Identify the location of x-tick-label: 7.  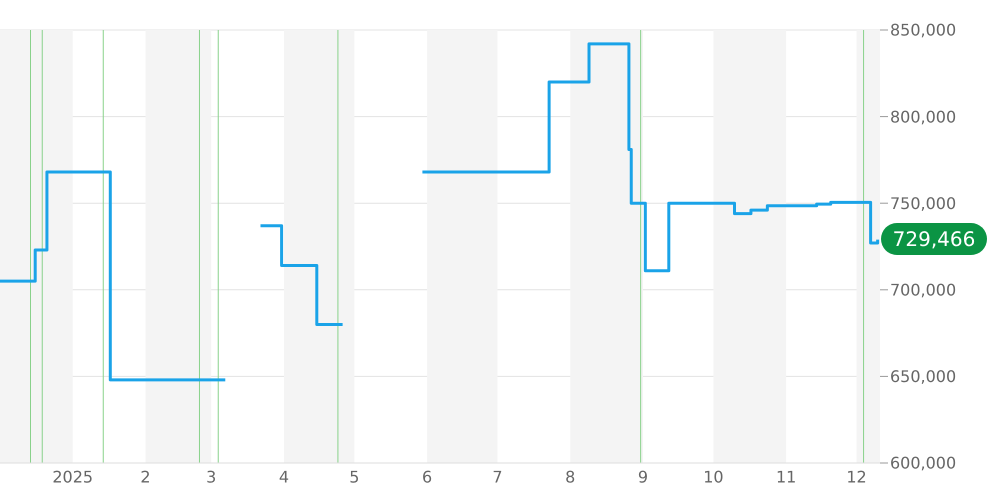
(497, 476).